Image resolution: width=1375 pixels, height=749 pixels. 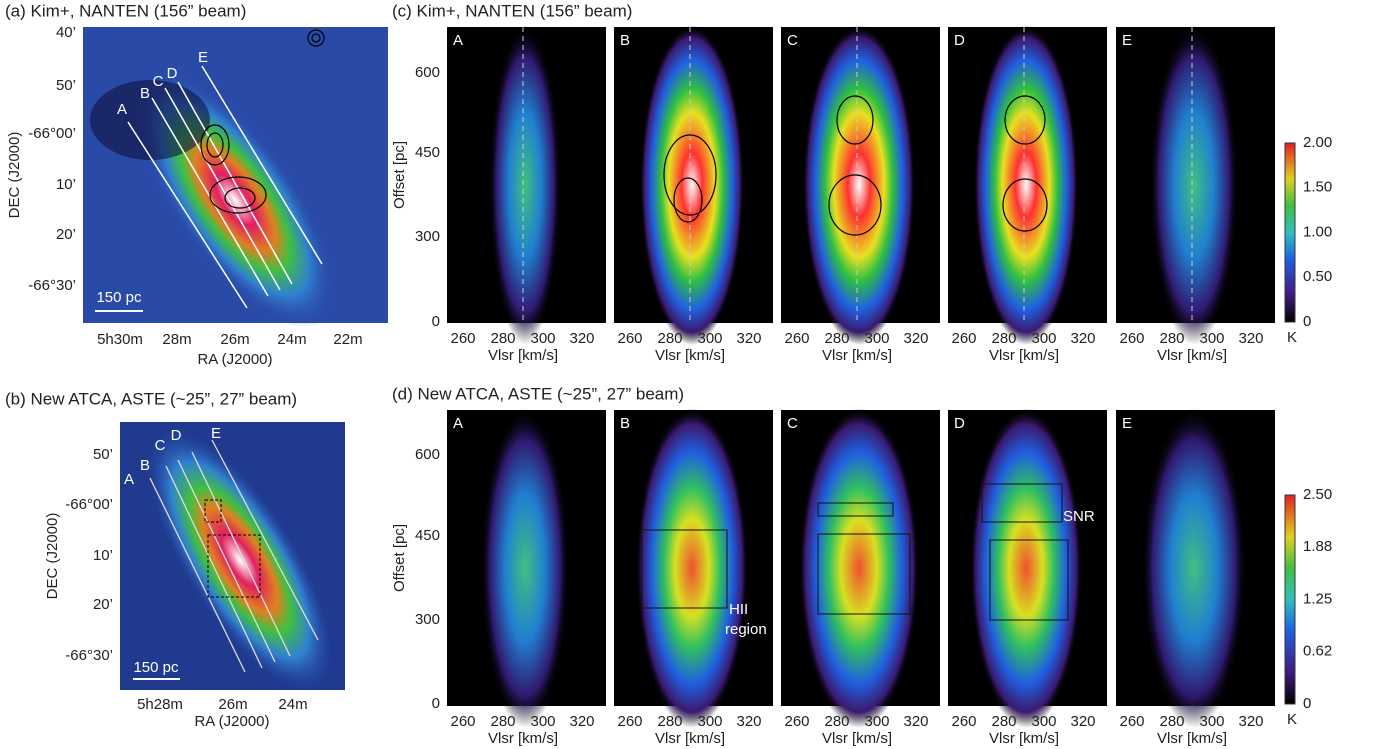 What do you see at coordinates (347, 339) in the screenshot?
I see `x-tick-label: 22m` at bounding box center [347, 339].